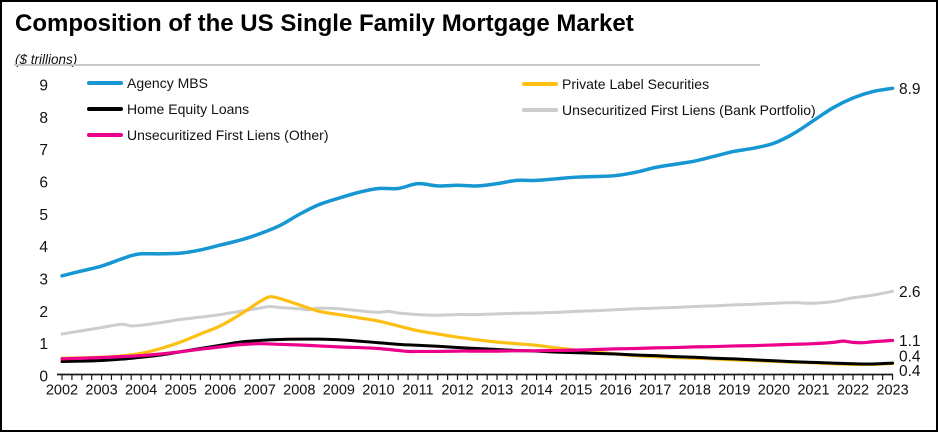  Describe the element at coordinates (299, 391) in the screenshot. I see `x-tick-label: 2008` at that location.